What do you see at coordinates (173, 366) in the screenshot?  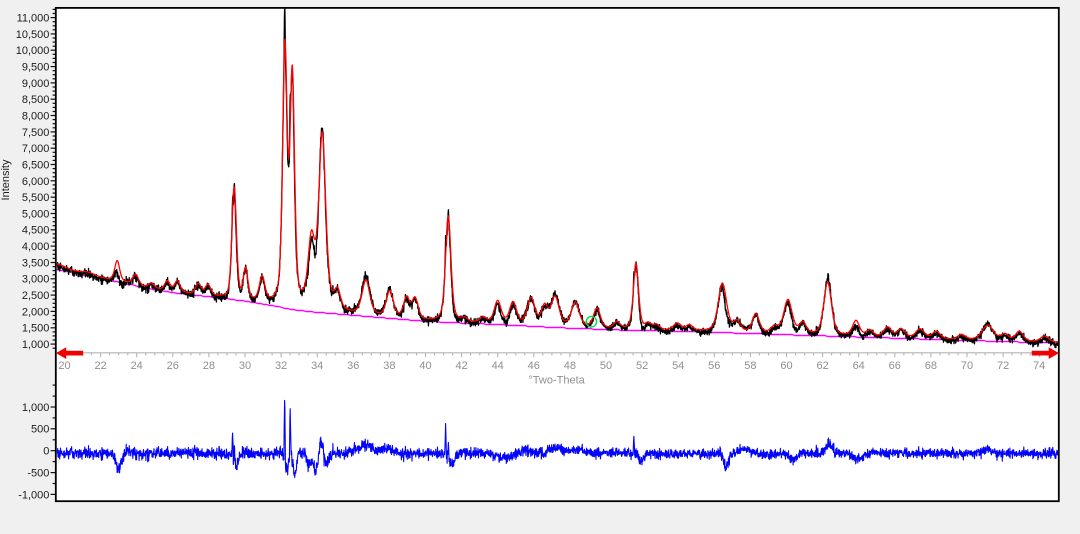 I see `svg-text: 26` at bounding box center [173, 366].